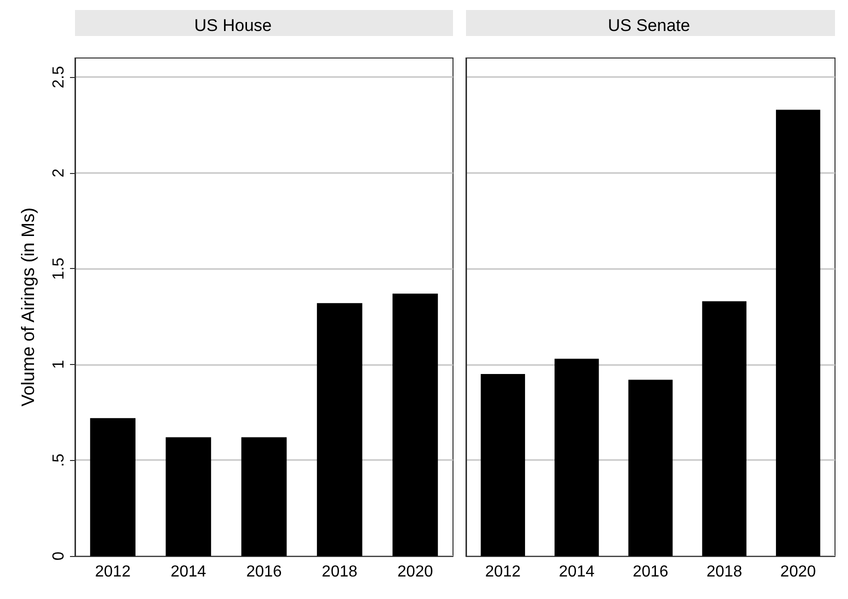  What do you see at coordinates (59, 460) in the screenshot?
I see `y-tick-label: .5` at bounding box center [59, 460].